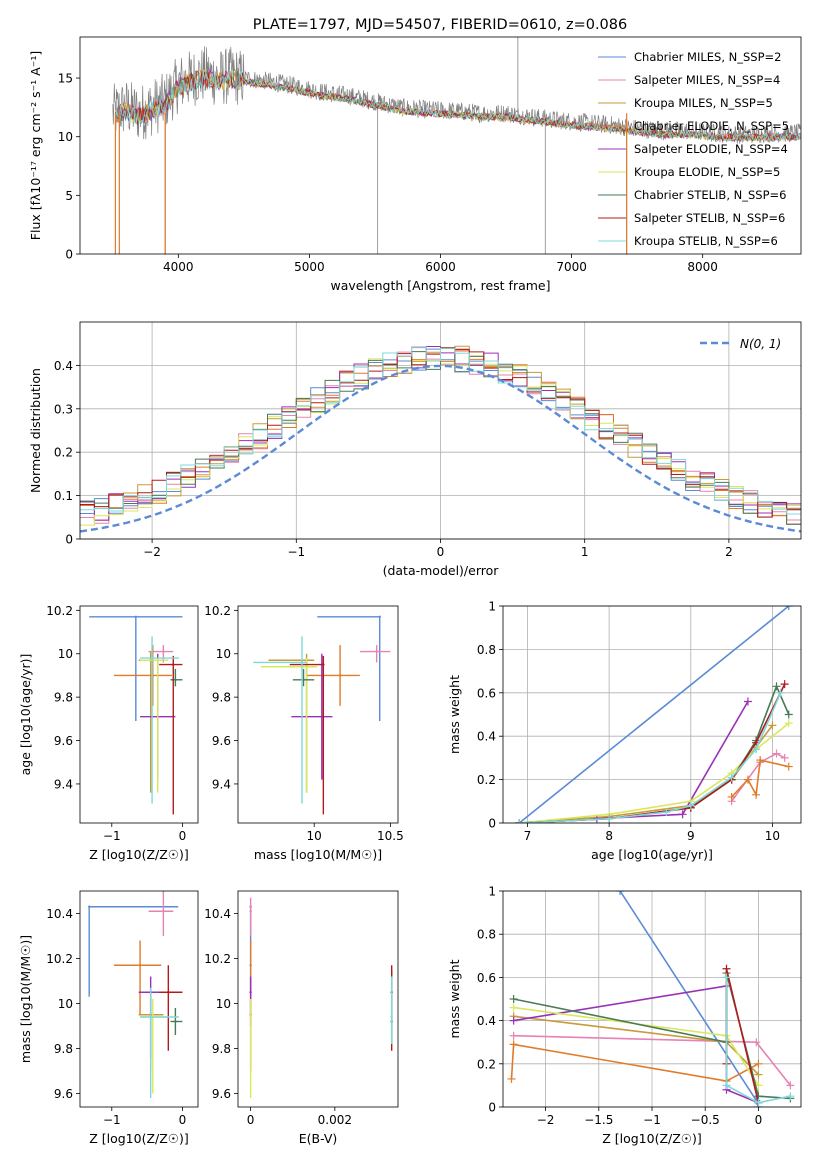 Image resolution: width=819 pixels, height=1170 pixels. What do you see at coordinates (711, 149) in the screenshot?
I see `legend-label: Salpeter ELODIE, N_SSP=4` at bounding box center [711, 149].